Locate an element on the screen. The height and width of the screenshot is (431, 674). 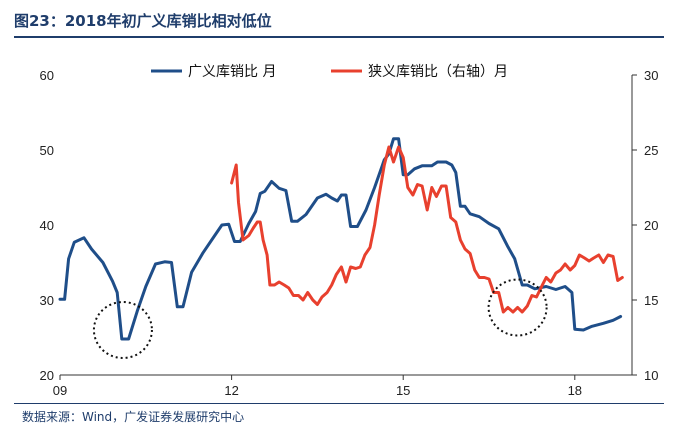
title-divider is located at coordinates (339, 37).